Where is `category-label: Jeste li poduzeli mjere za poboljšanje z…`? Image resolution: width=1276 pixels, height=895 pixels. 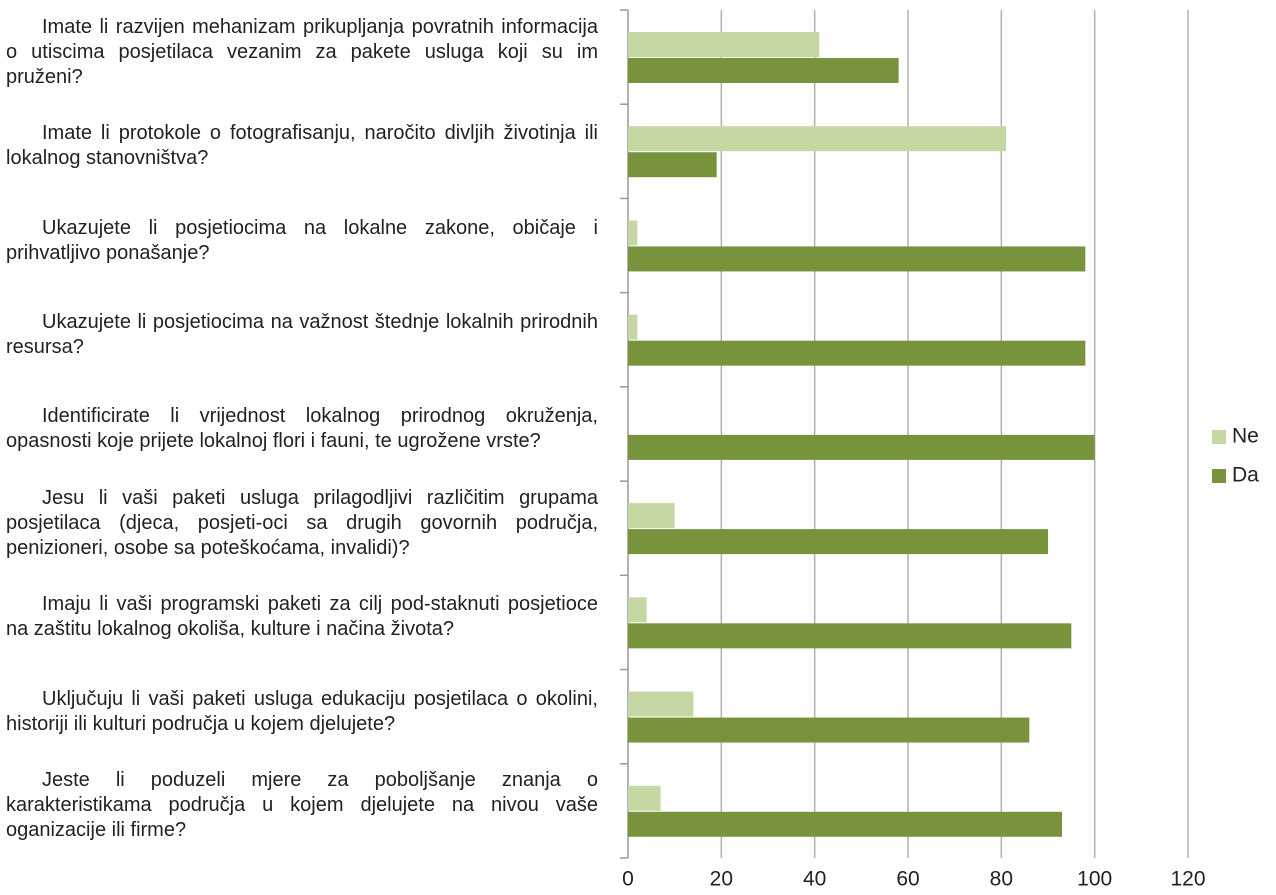 category-label: Jeste li poduzeli mjere za poboljšanje z… is located at coordinates (302, 805).